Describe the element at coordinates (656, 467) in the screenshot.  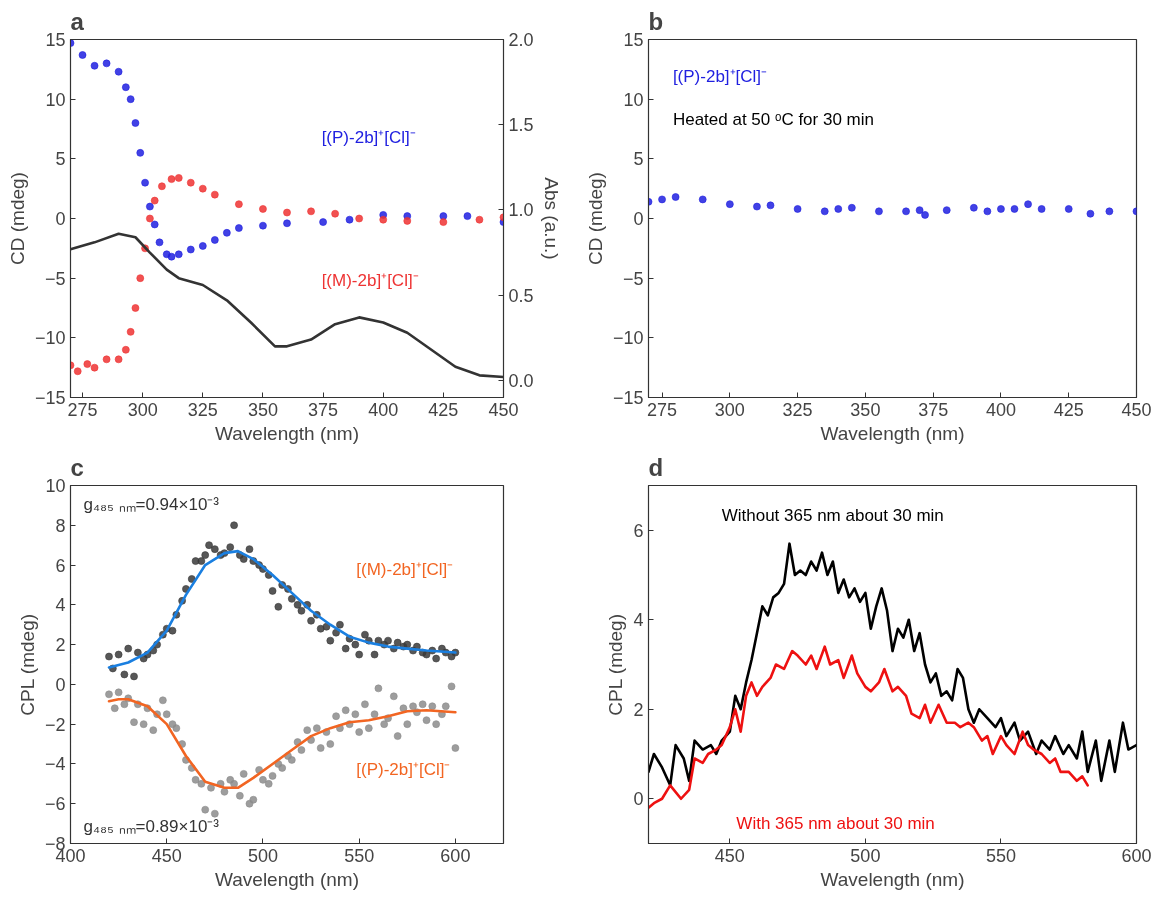
I see `chart-title: d` at that location.